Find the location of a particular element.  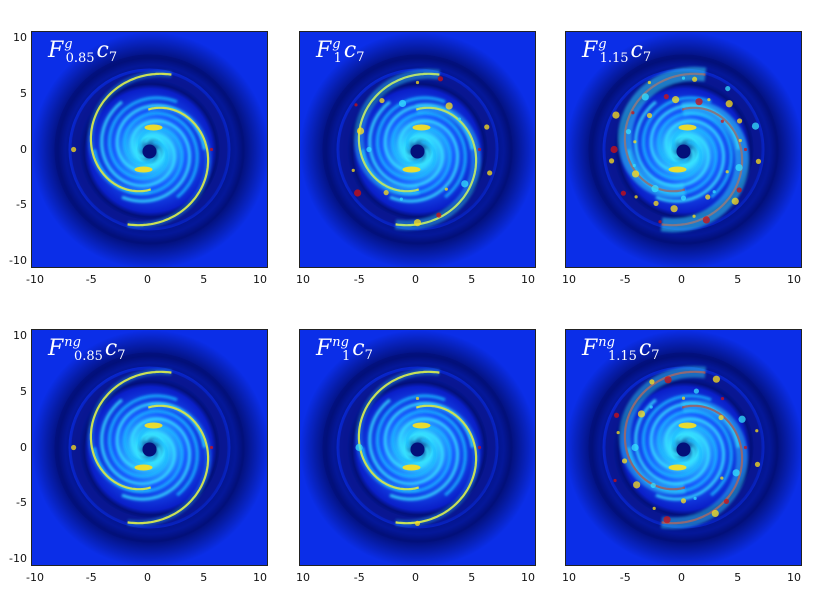

heatmap-plot: Fg1.15c7 is located at coordinates (683, 149).